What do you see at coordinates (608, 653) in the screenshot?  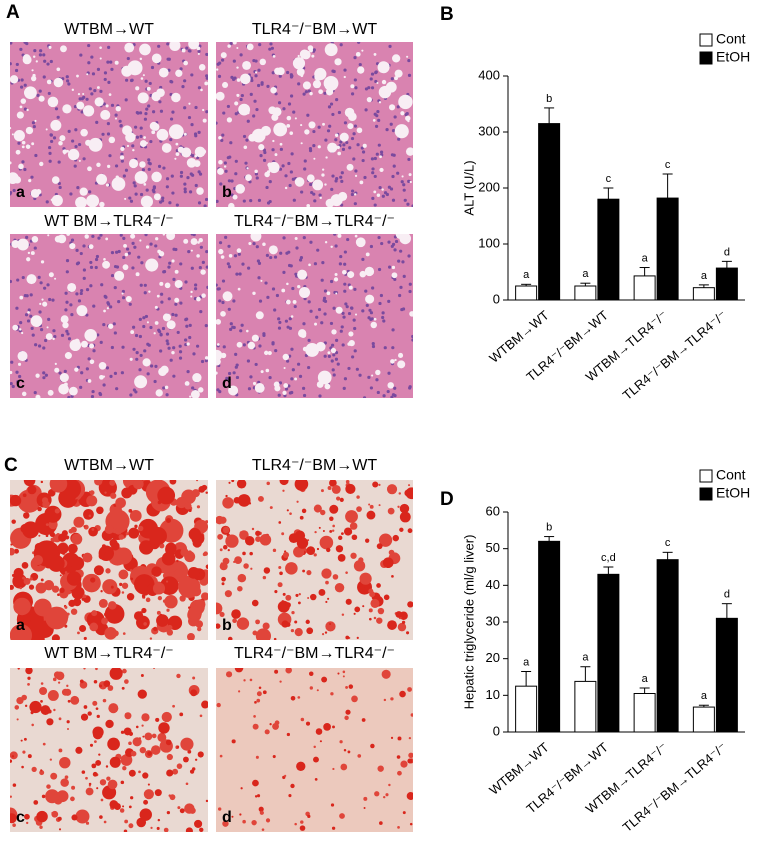 I see `bar` at bounding box center [608, 653].